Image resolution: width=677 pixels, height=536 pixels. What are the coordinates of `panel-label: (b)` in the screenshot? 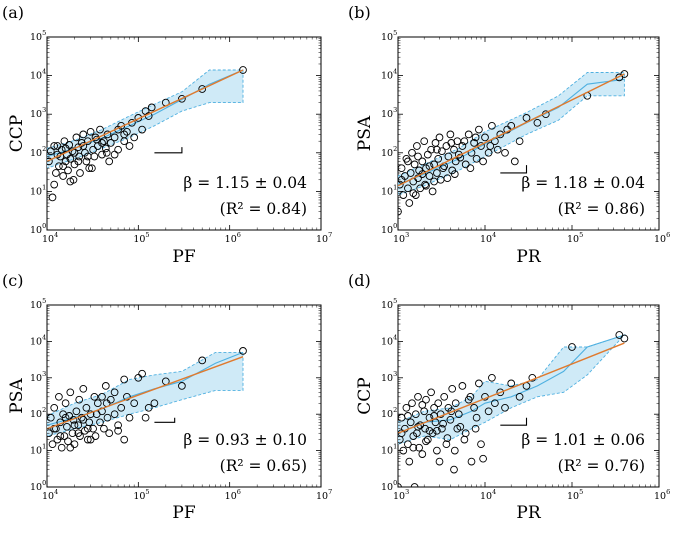 It's located at (359, 12).